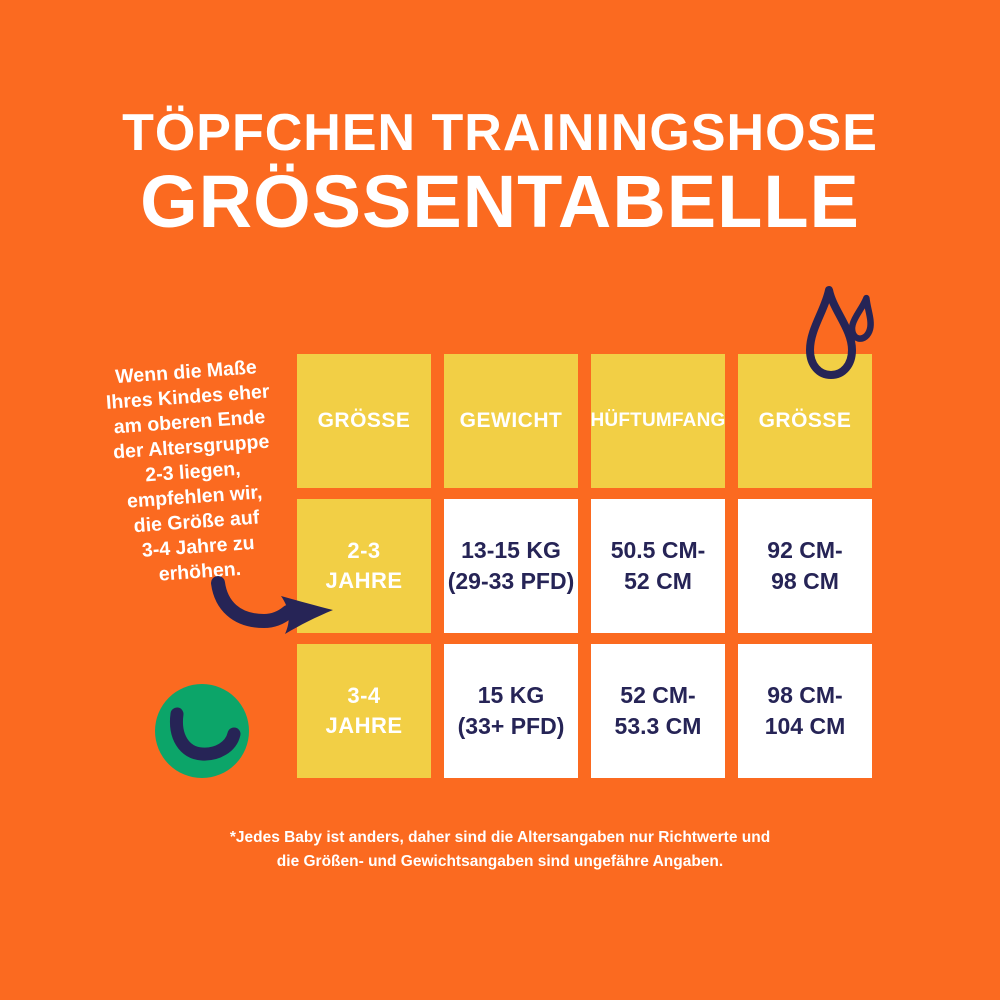  I want to click on smiley-face-icon, so click(202, 731).